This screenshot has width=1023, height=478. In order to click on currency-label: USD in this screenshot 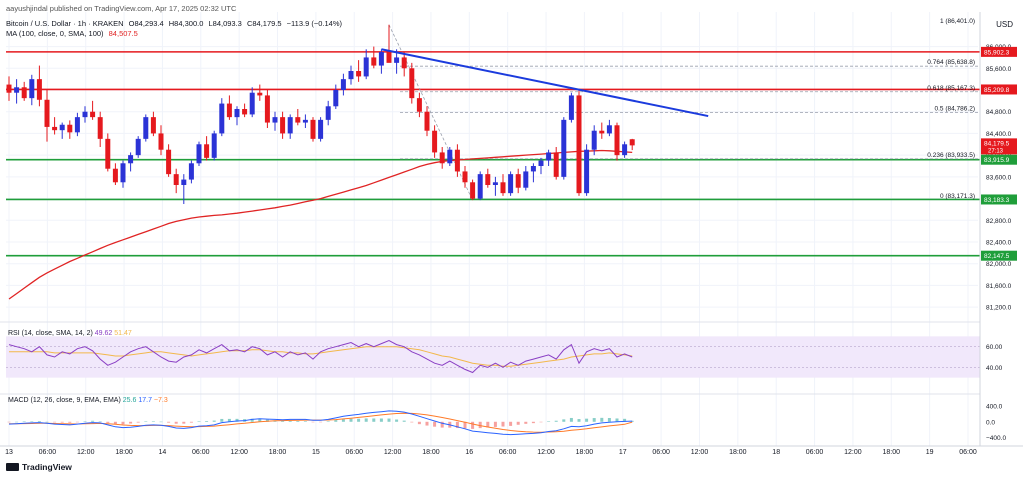, I will do `click(1004, 24)`.